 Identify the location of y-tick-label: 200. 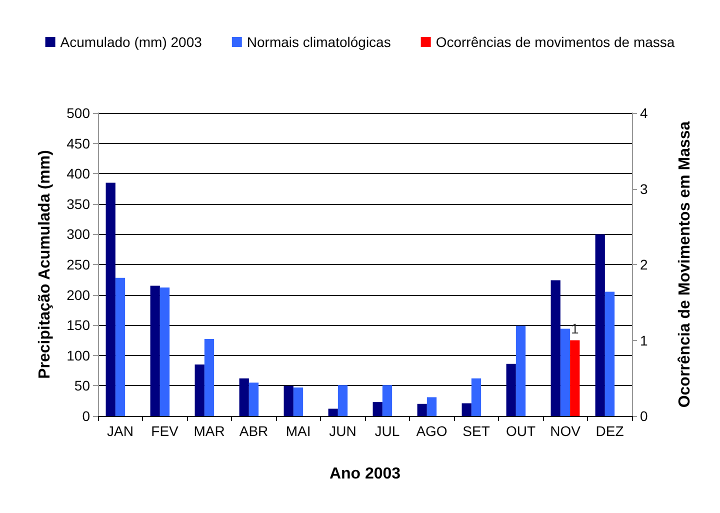
(78, 294).